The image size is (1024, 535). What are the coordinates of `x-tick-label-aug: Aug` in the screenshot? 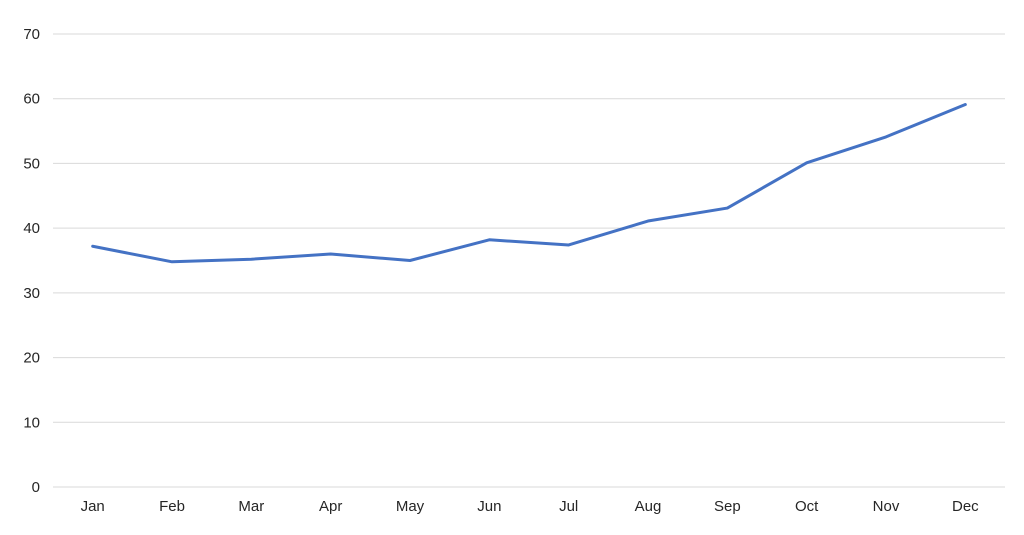 It's located at (648, 506).